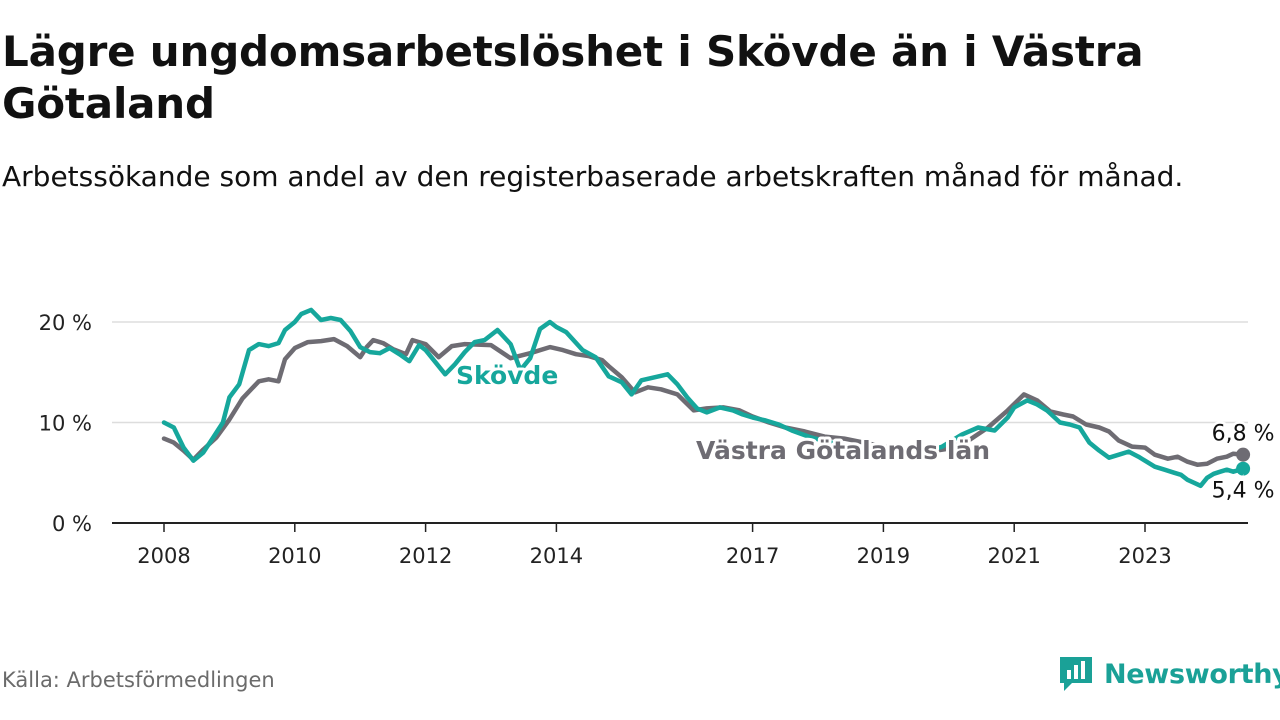  I want to click on x-tick-label: 2017, so click(752, 556).